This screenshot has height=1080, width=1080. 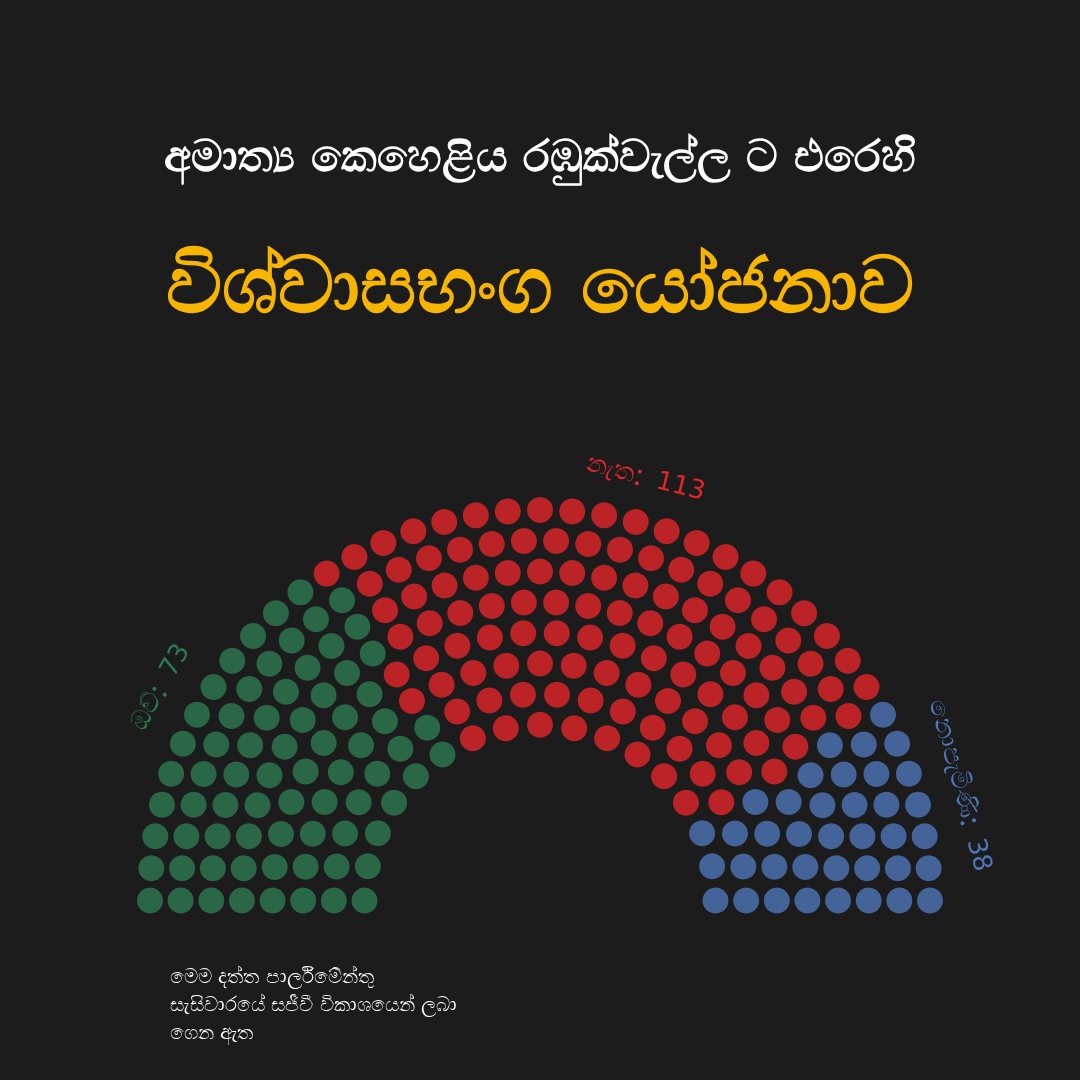 What do you see at coordinates (540, 157) in the screenshot?
I see `text: අමාත්‍ය කෙහෙළිය රඹුක්වැල්ල ට එරෙහි` at bounding box center [540, 157].